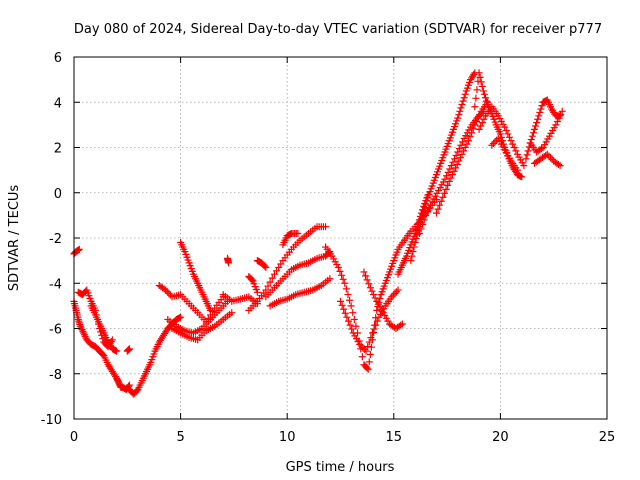  Describe the element at coordinates (607, 437) in the screenshot. I see `x-tick-label: 25` at that location.